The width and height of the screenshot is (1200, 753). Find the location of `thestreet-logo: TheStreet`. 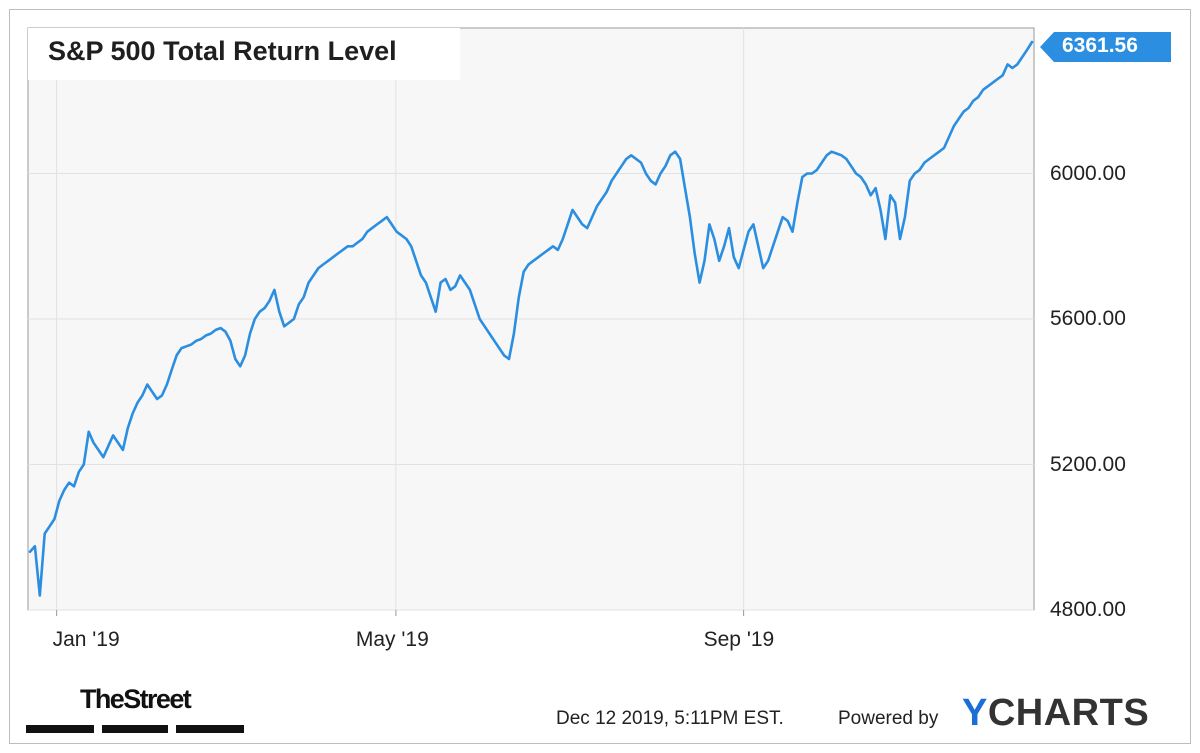

thestreet-logo: TheStreet is located at coordinates (136, 699).